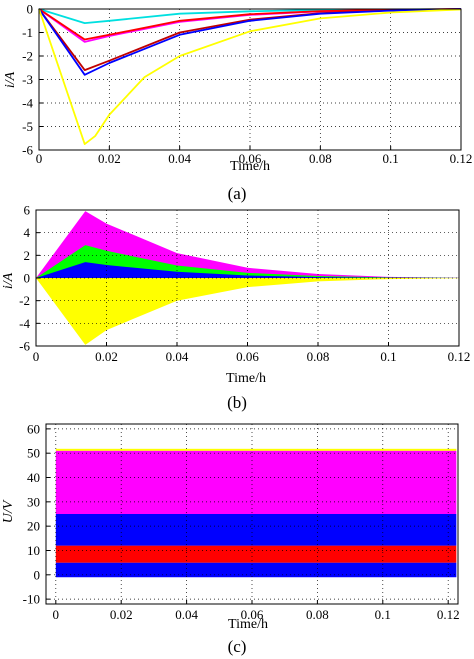 The height and width of the screenshot is (659, 474). Describe the element at coordinates (448, 614) in the screenshot. I see `chart-c-xtick-label-6: 0.12` at that location.